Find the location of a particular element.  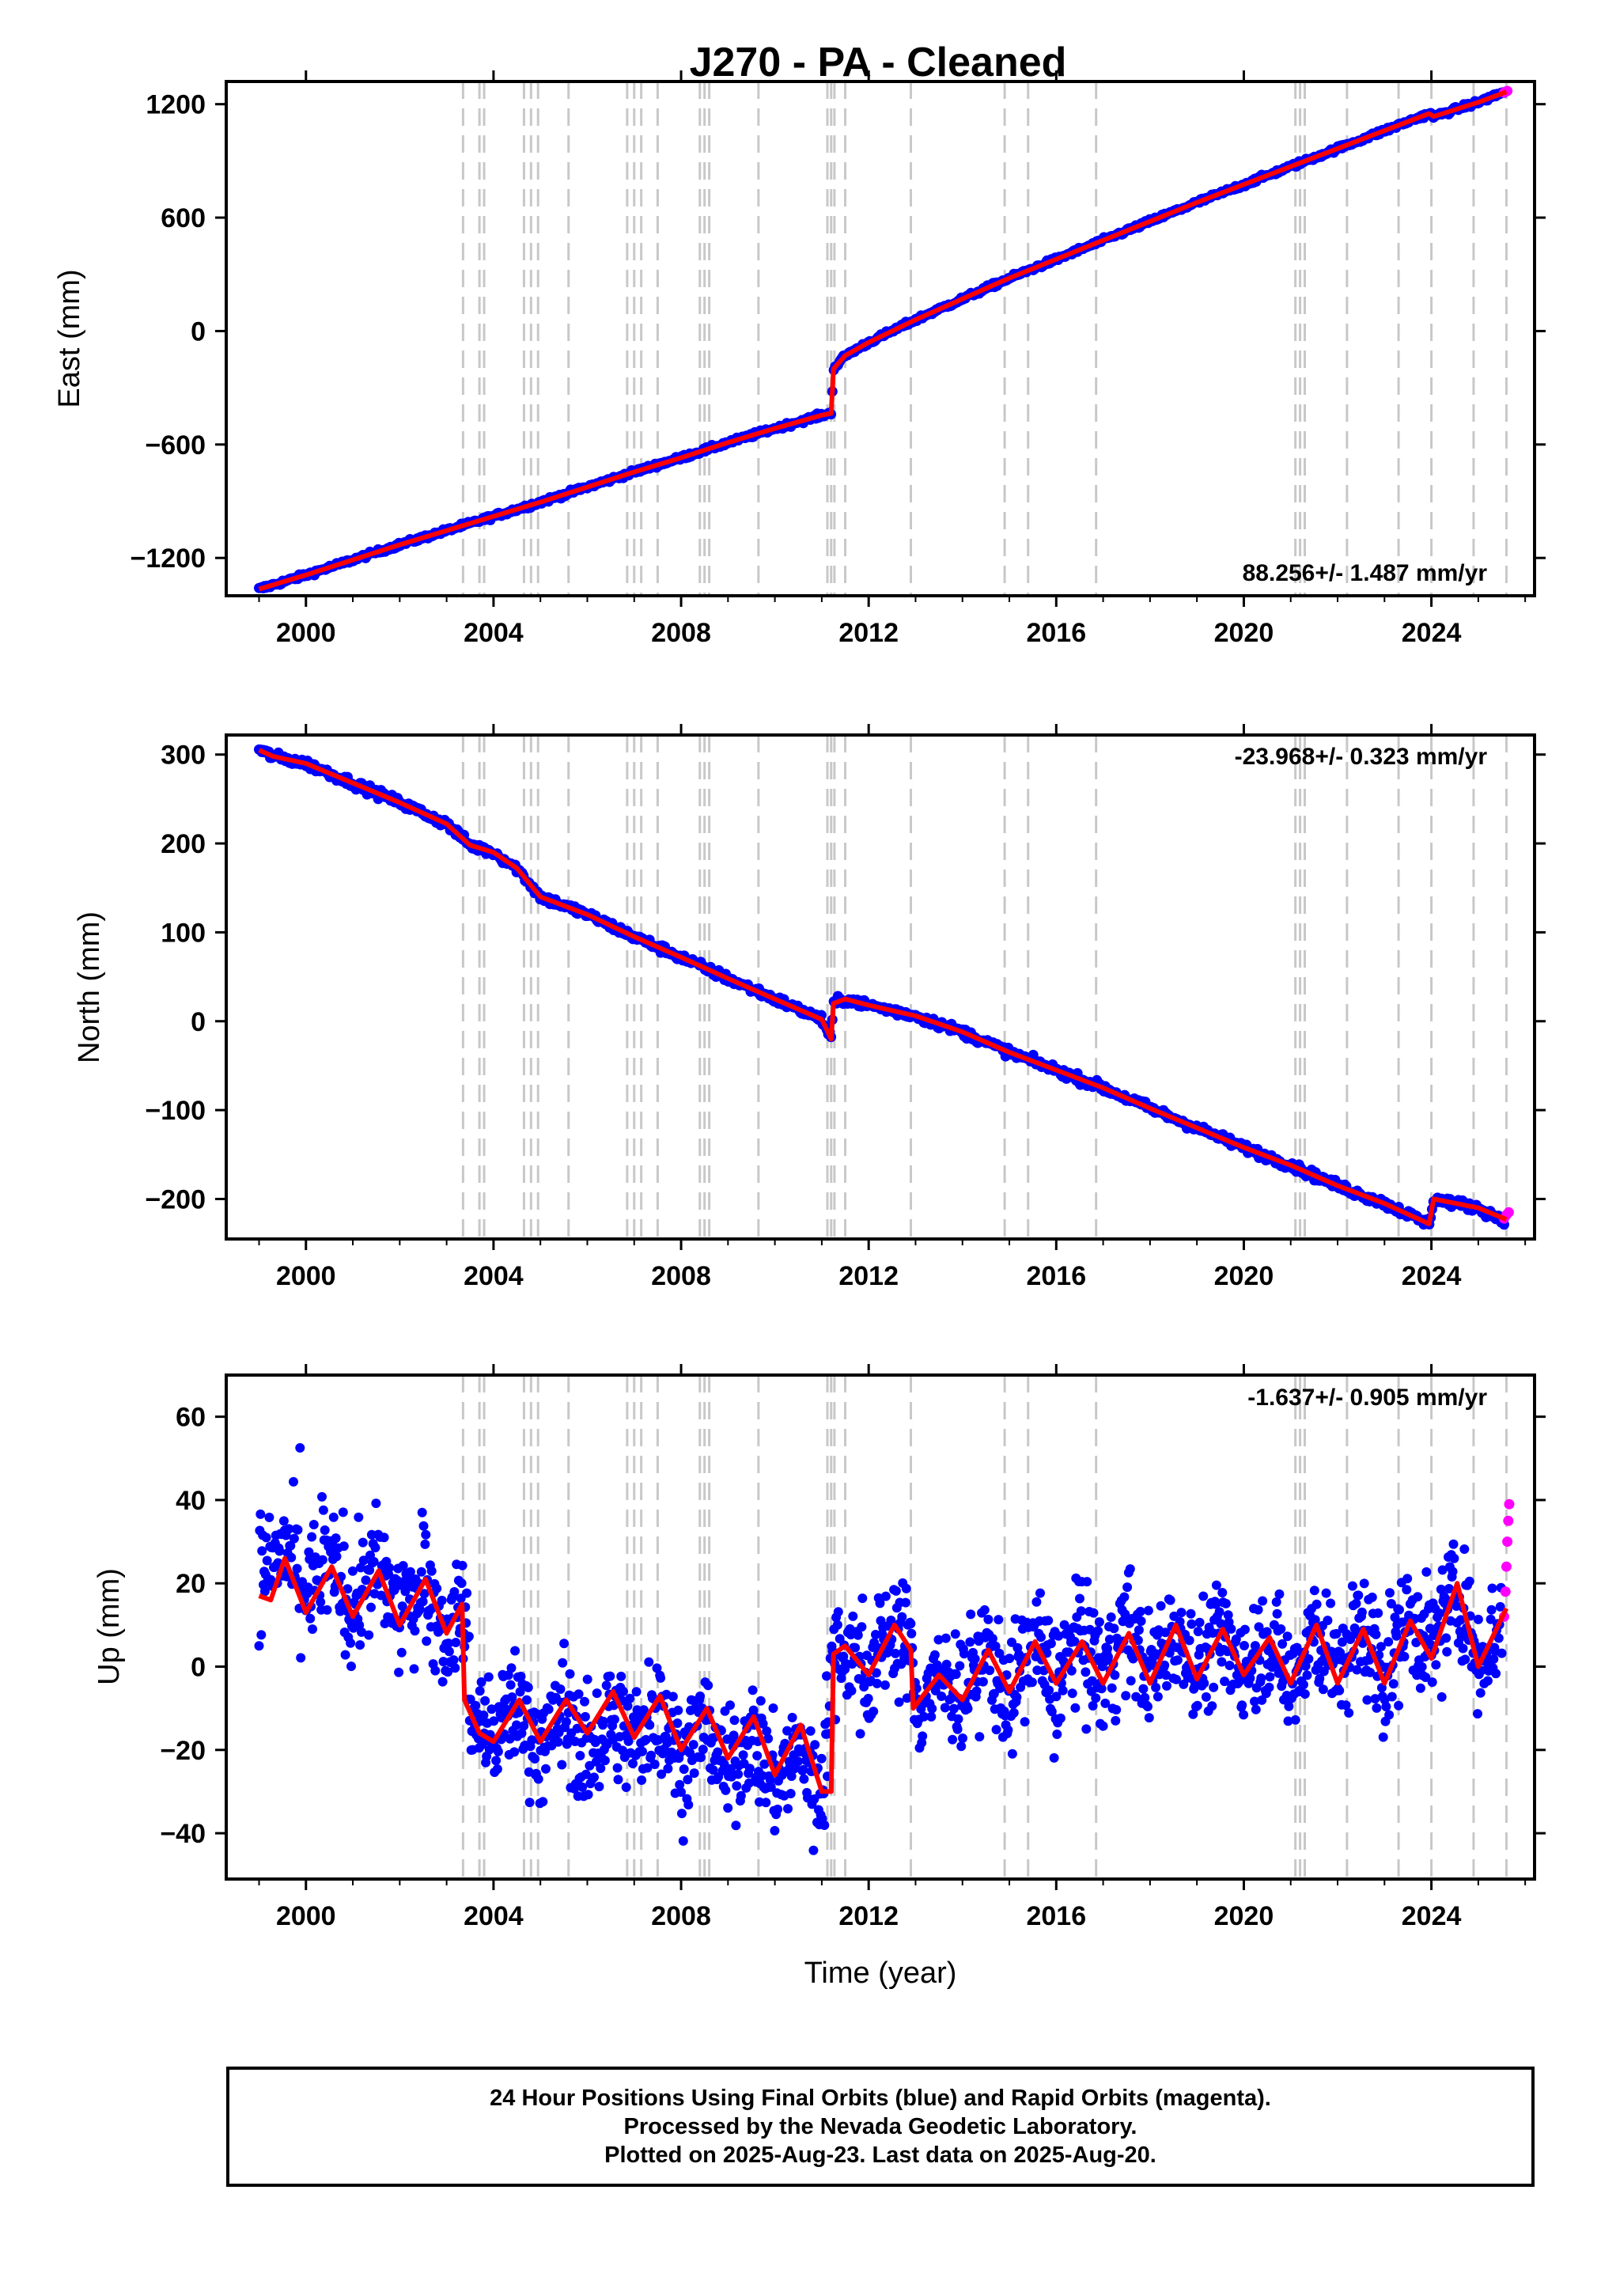

north-xtick-label: 2020 is located at coordinates (1244, 1276).